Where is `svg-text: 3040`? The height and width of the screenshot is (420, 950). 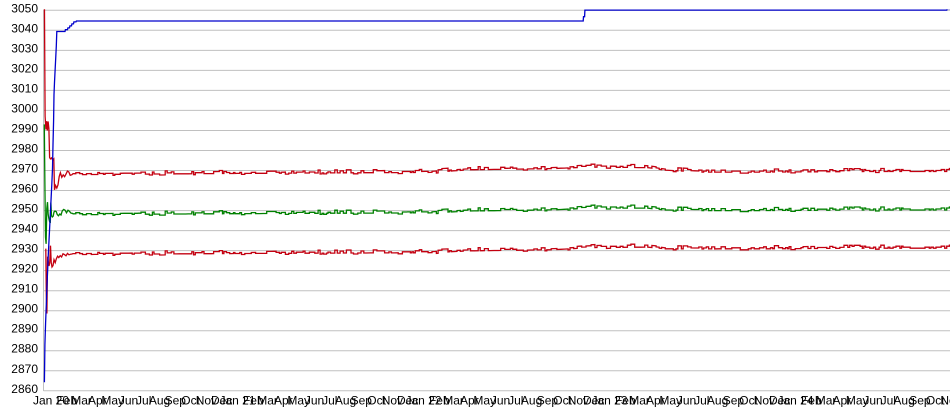
svg-text: 3040 is located at coordinates (24, 28).